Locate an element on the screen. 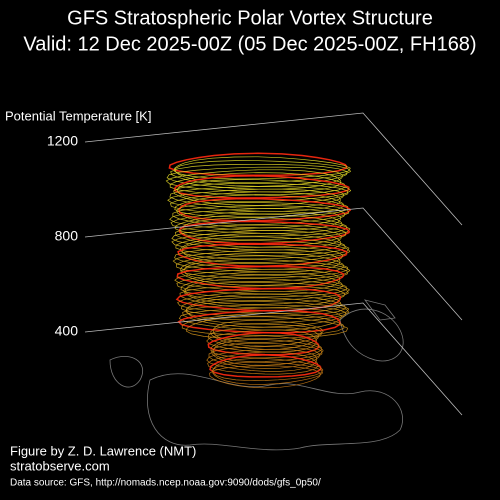 The height and width of the screenshot is (500, 500). credit: Figure by Z. D. Lawrence (NMT) is located at coordinates (103, 450).